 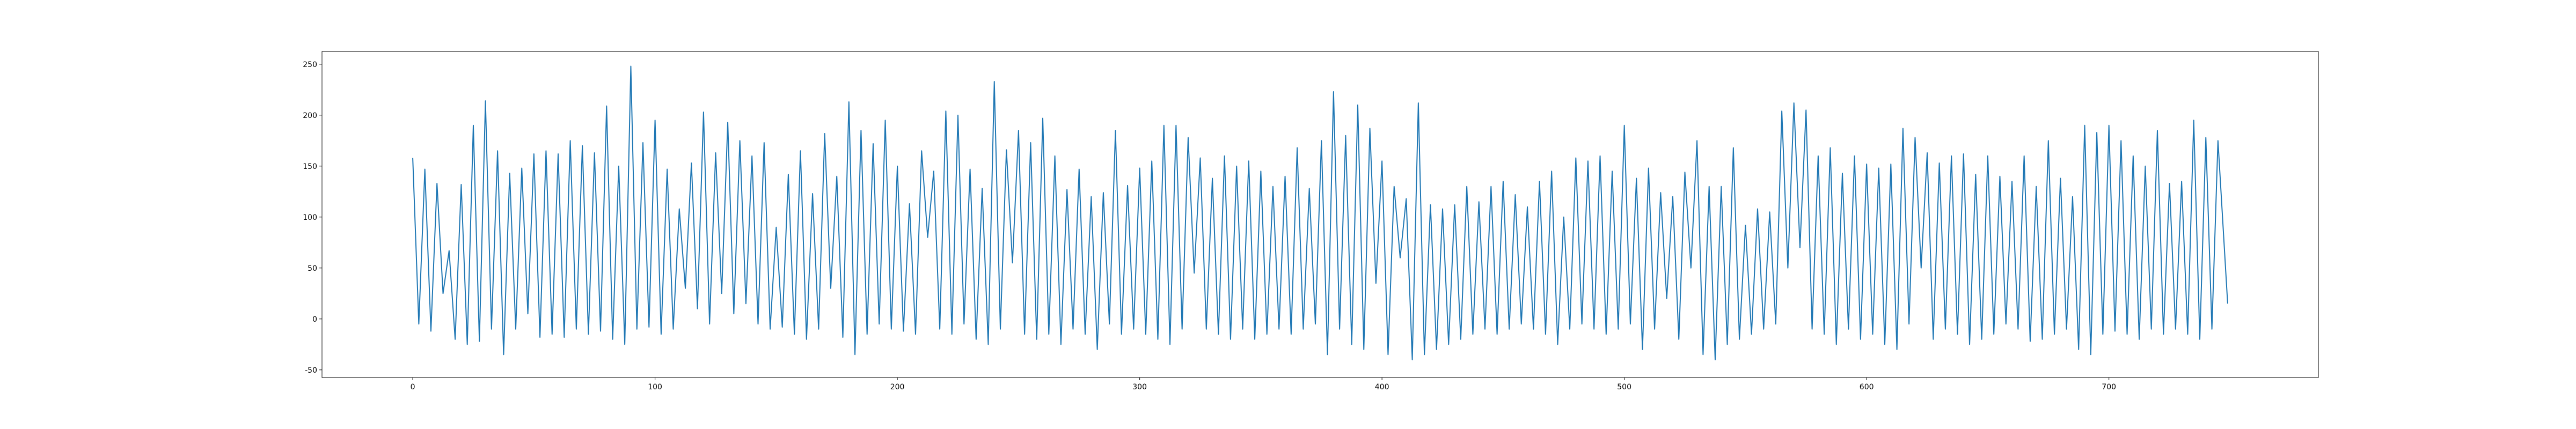 What do you see at coordinates (310, 116) in the screenshot?
I see `y-tick-label: 200` at bounding box center [310, 116].